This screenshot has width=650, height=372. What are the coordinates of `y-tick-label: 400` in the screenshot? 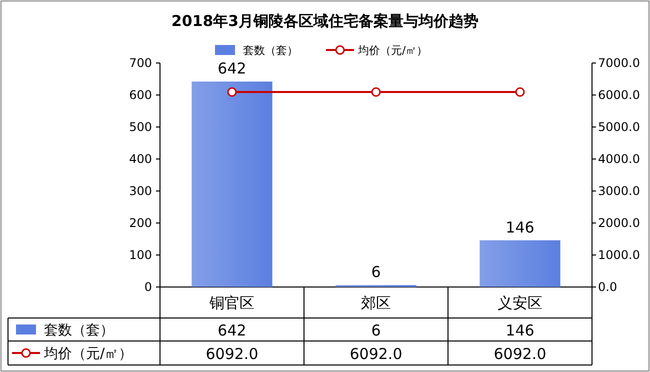 It's located at (140, 159).